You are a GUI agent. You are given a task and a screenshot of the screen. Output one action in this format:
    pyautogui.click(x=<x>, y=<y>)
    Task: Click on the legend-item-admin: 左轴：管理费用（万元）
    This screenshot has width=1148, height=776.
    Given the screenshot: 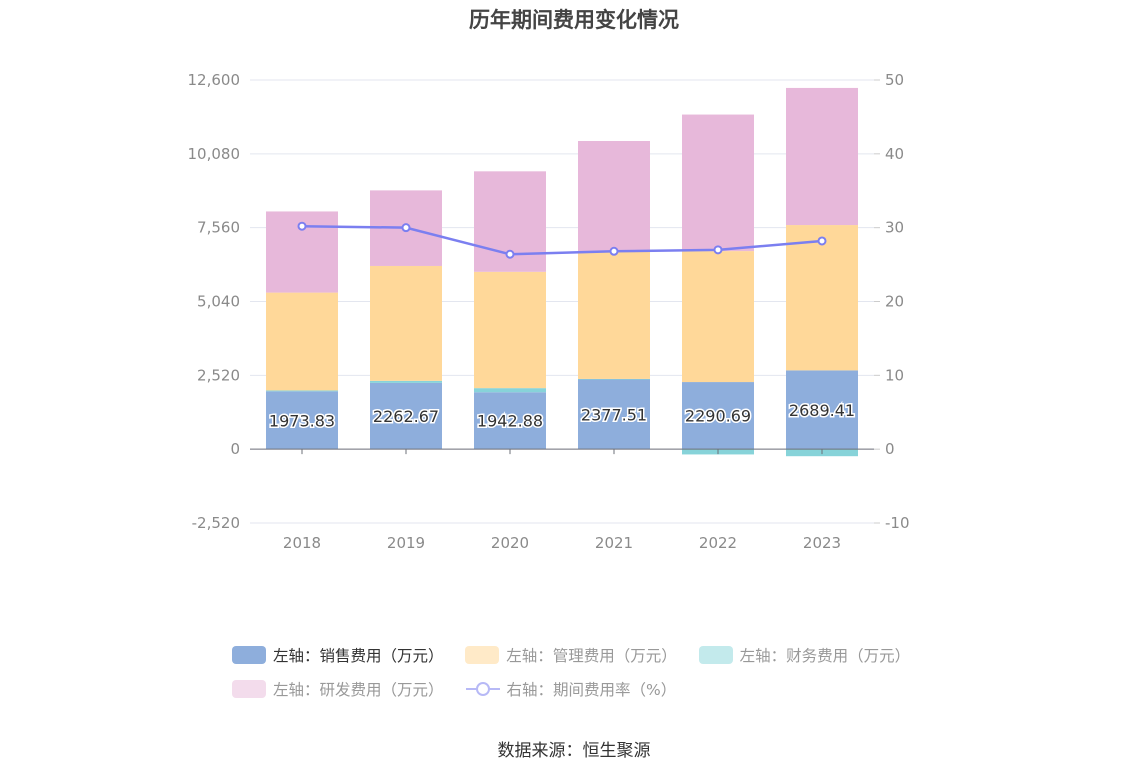 What is the action you would take?
    pyautogui.click(x=571, y=655)
    